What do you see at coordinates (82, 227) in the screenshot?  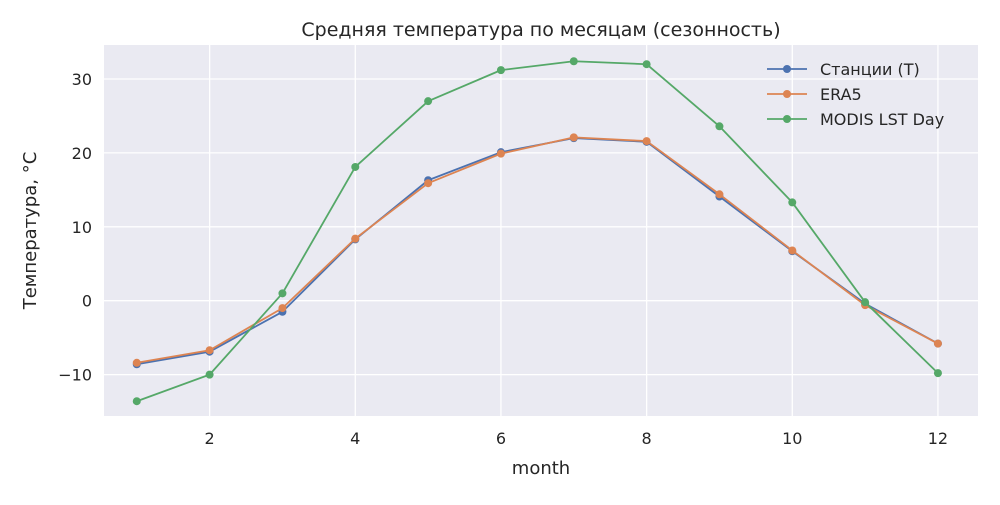 I see `y-tick-label: 10` at bounding box center [82, 227].